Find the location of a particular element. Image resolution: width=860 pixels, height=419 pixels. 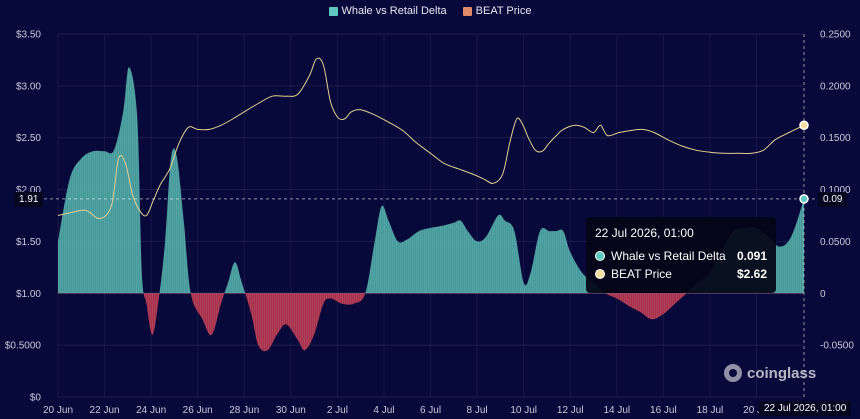

x-axis-tick: 10 Jul is located at coordinates (523, 410).